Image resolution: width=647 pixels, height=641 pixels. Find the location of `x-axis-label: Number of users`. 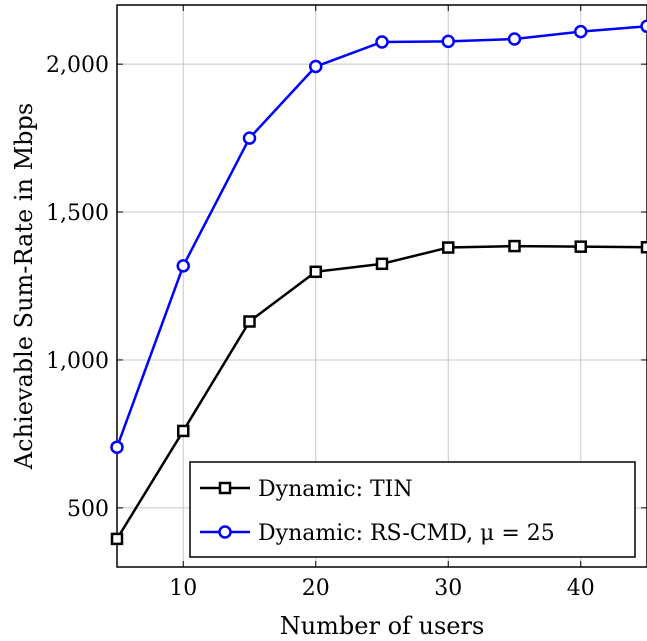

x-axis-label: Number of users is located at coordinates (382, 626).